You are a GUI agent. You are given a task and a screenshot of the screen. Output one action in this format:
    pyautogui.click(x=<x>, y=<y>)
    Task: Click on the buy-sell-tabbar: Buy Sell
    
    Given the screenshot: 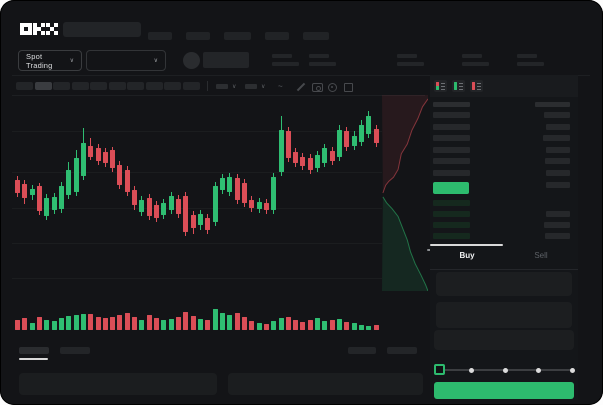 What is the action you would take?
    pyautogui.click(x=504, y=257)
    